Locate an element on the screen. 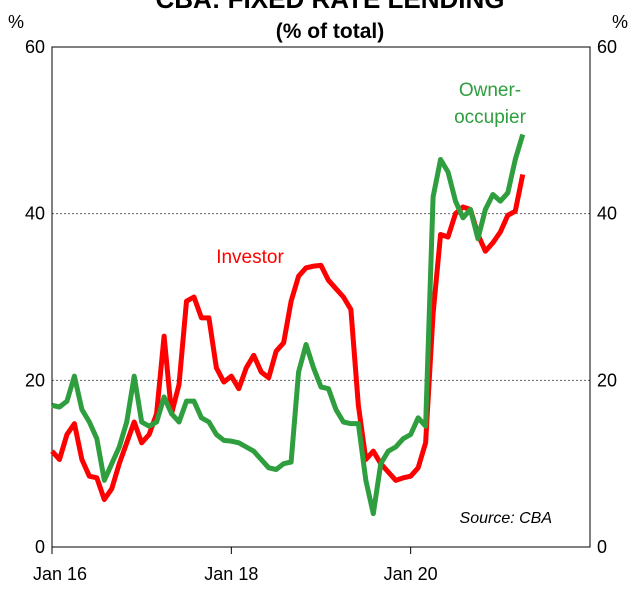 The width and height of the screenshot is (636, 589). series-label: Owner-occupier is located at coordinates (490, 104).